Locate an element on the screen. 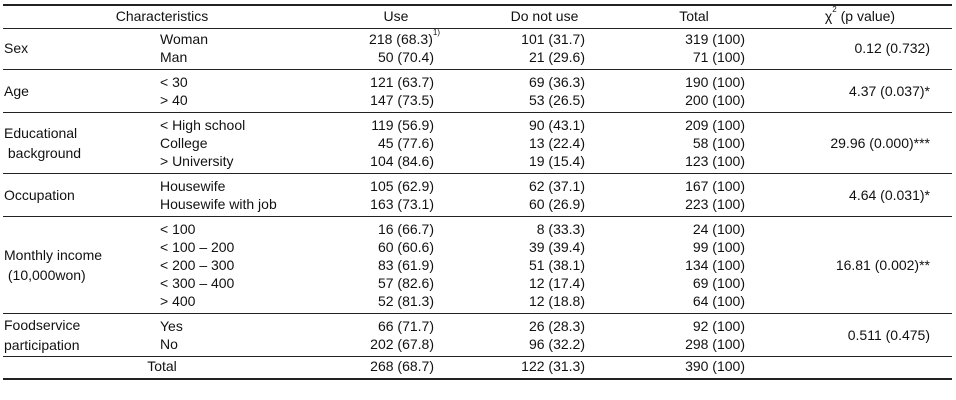 Image resolution: width=956 pixels, height=400 pixels. subgroup-label: Housewife is located at coordinates (193, 186).